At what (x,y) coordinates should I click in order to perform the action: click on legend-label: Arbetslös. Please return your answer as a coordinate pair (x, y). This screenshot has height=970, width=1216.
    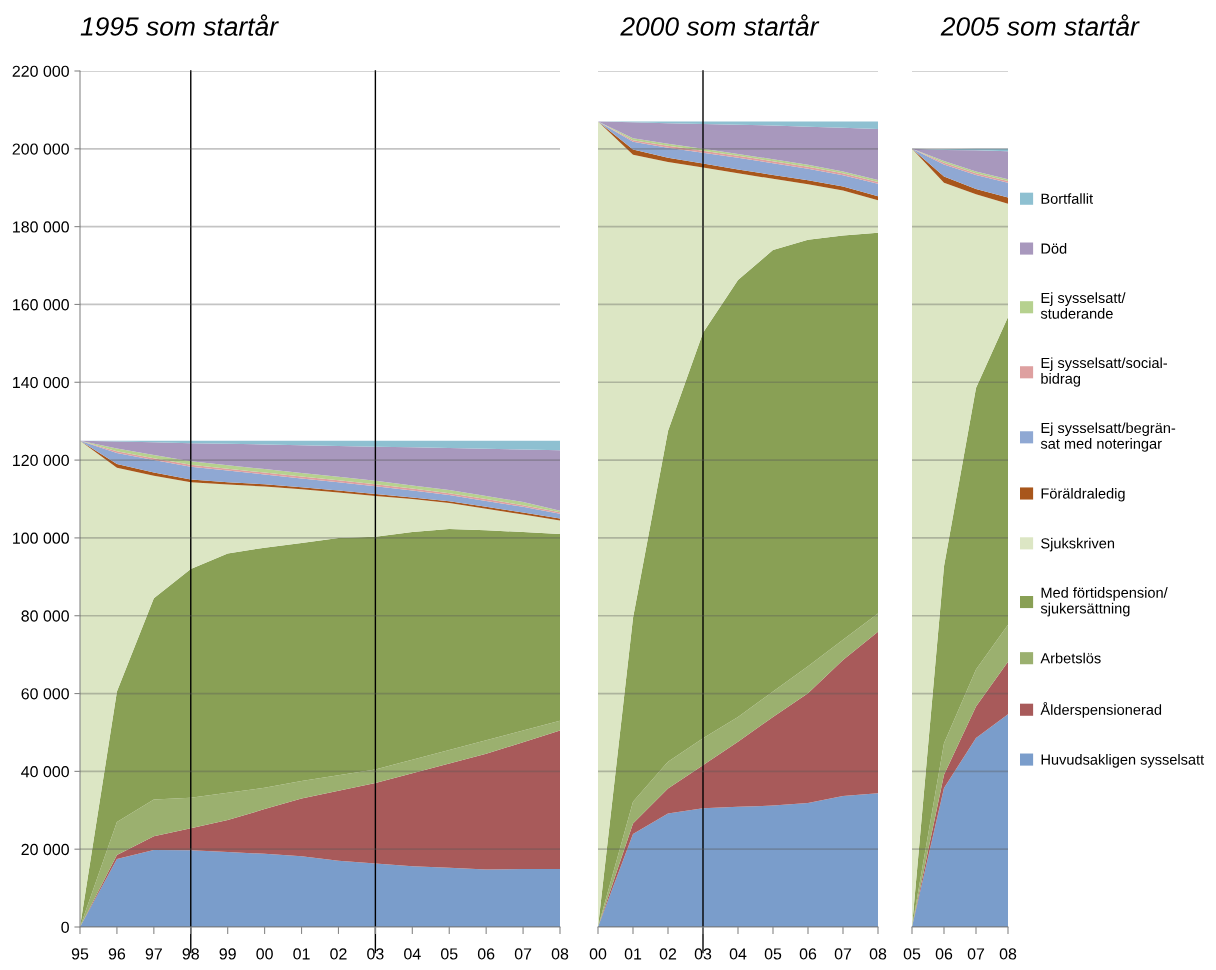
    Looking at the image, I should click on (1070, 658).